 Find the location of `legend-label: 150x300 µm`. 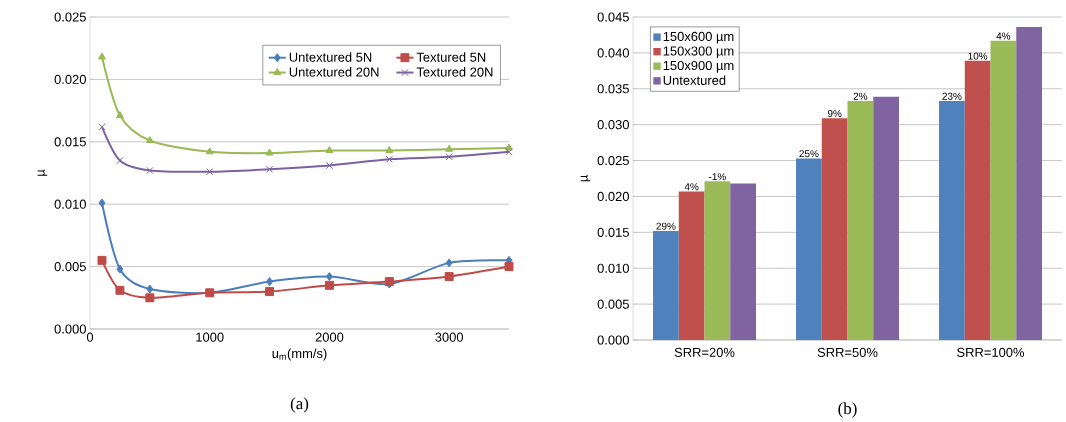

legend-label: 150x300 µm is located at coordinates (698, 52).